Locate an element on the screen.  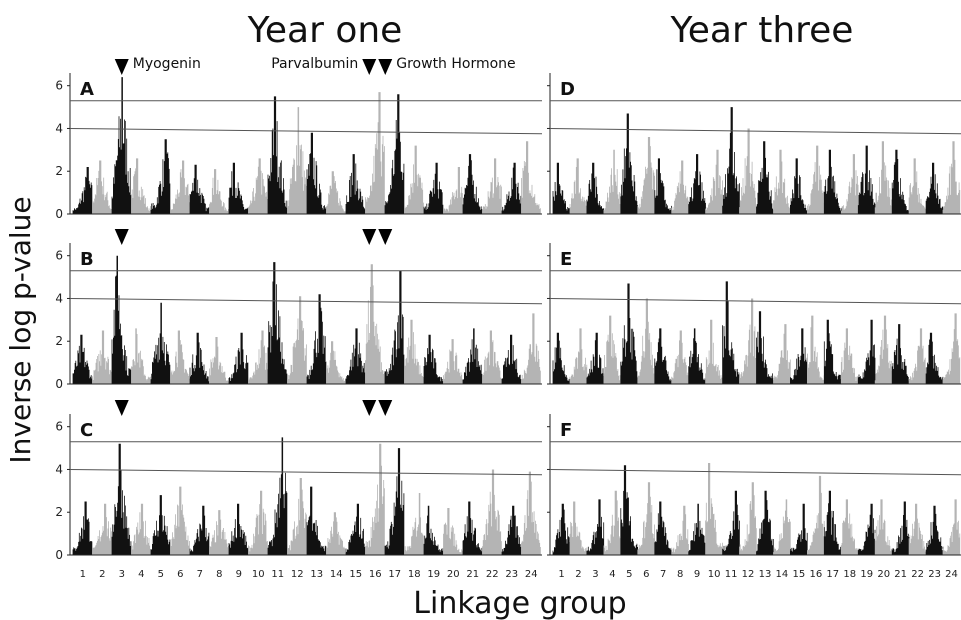
bars-panel-A is located at coordinates (306, 145).